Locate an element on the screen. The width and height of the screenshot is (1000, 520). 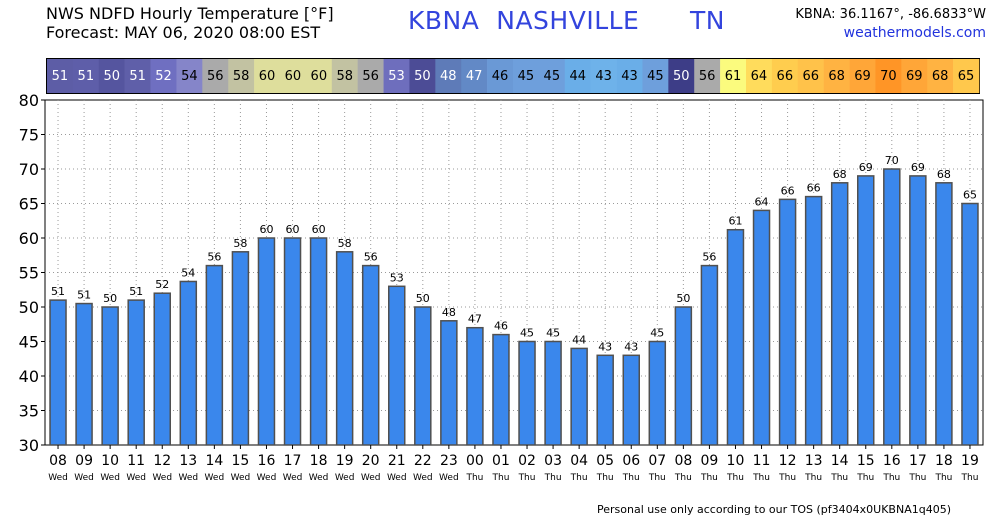
y-tick-label: 75 is located at coordinates (29, 135).